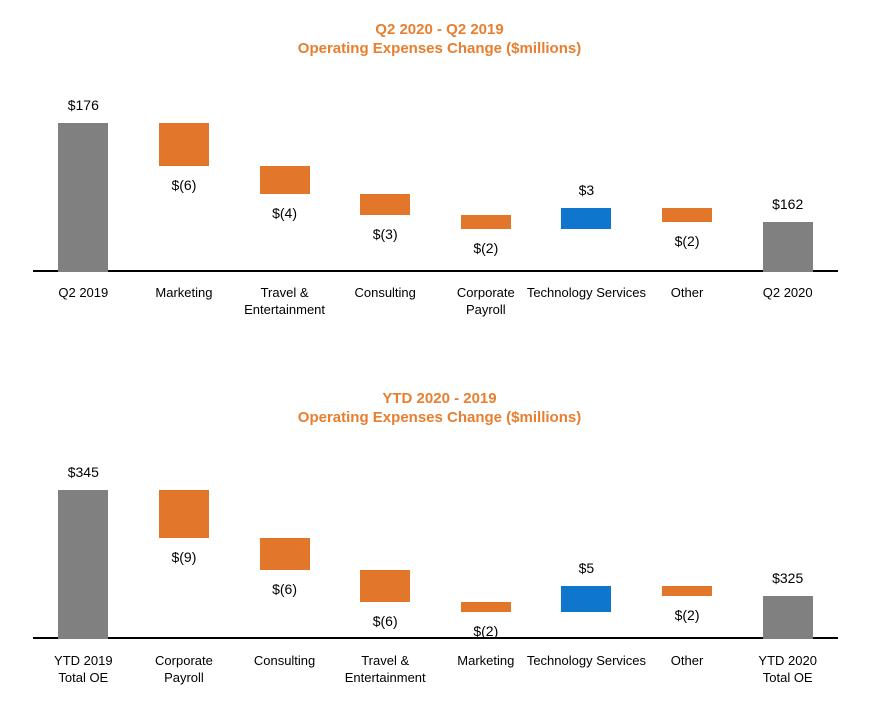 This screenshot has width=879, height=715. Describe the element at coordinates (184, 184) in the screenshot. I see `q2-value-label-2: $(6)` at that location.